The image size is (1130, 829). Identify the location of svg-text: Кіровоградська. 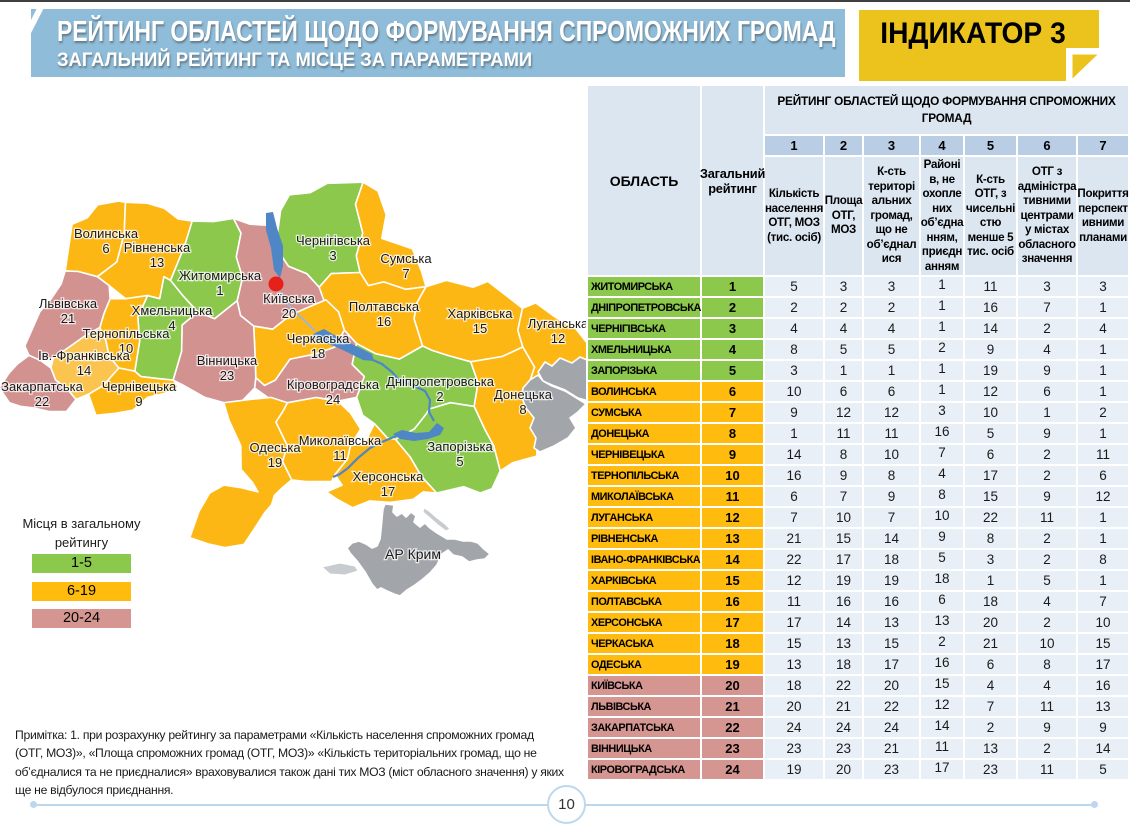
(333, 384).